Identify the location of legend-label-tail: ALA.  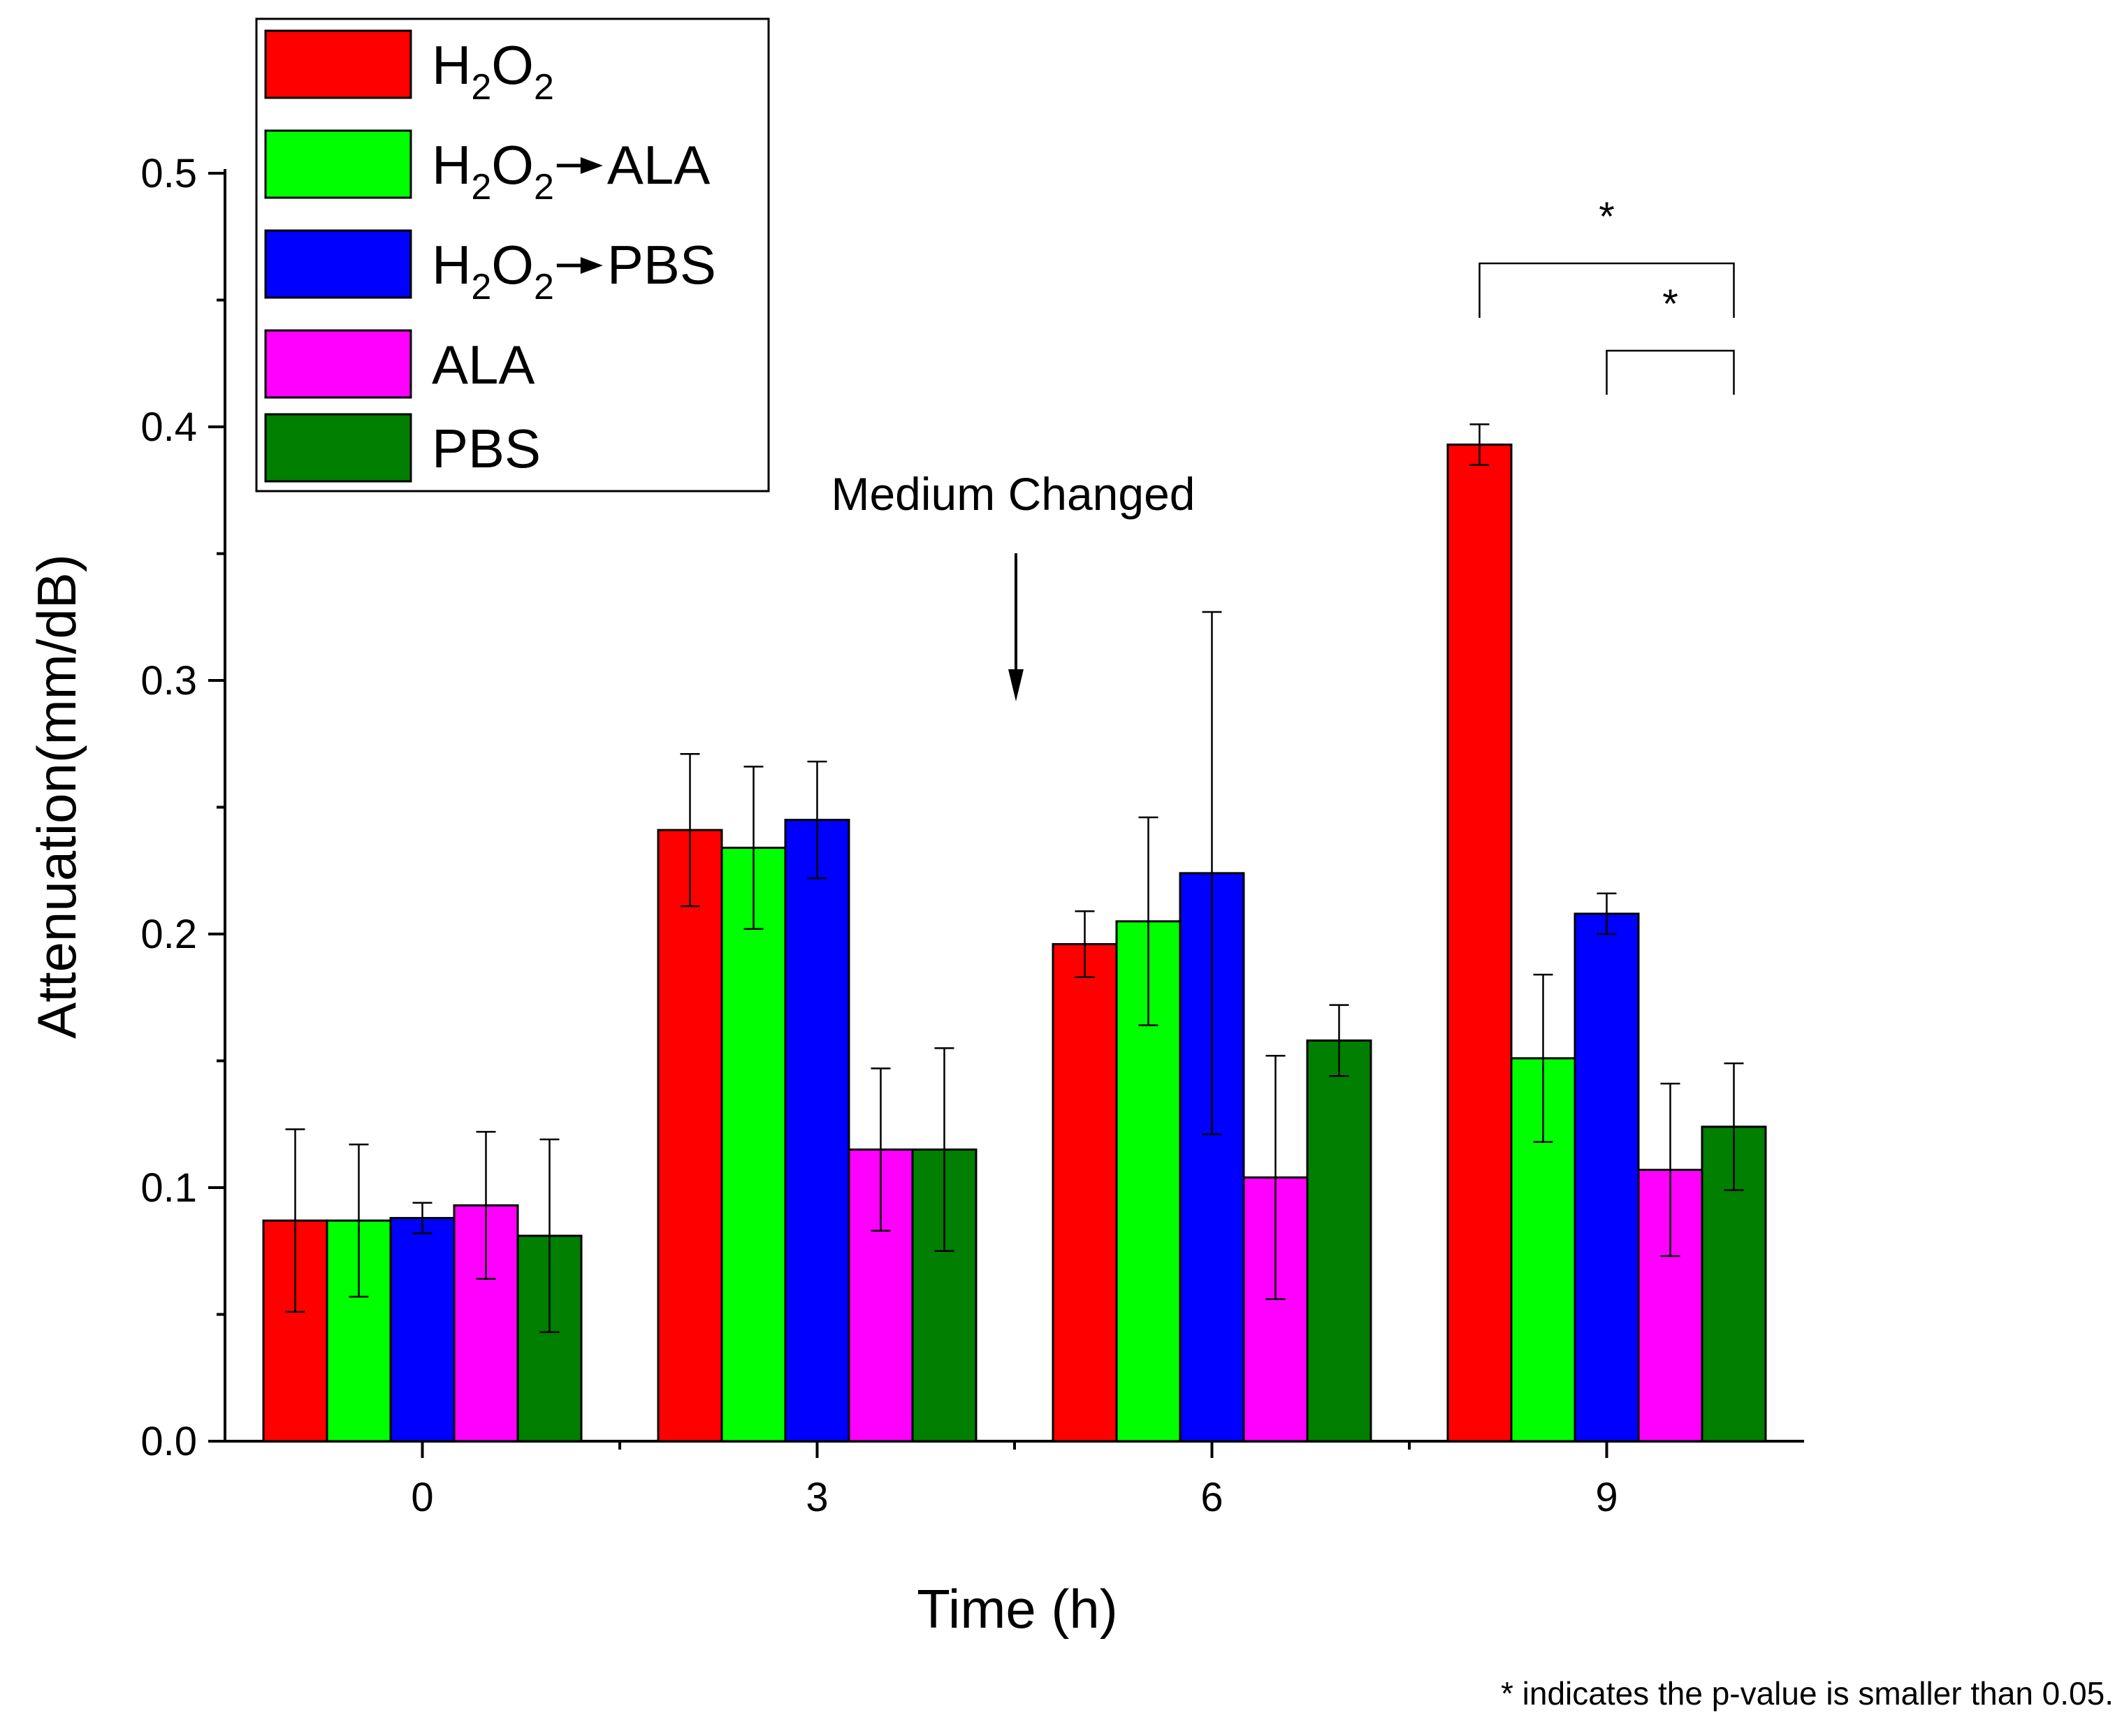
(659, 165).